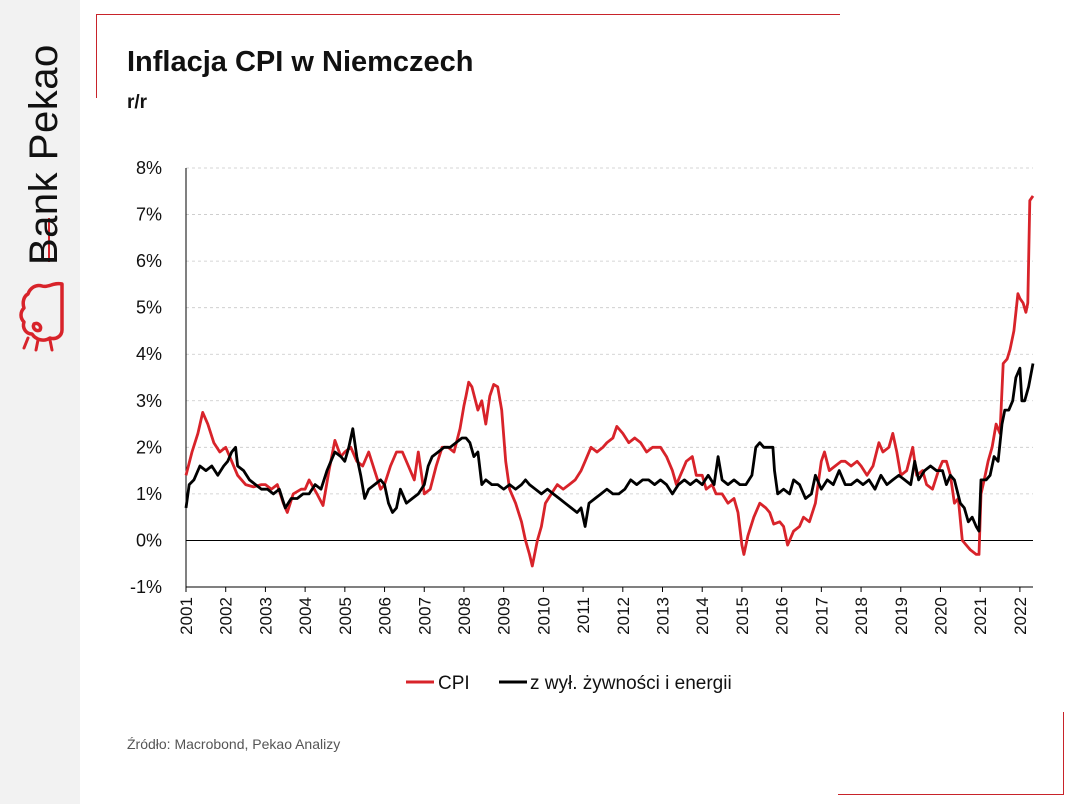  Describe the element at coordinates (583, 615) in the screenshot. I see `x-tick-label: 2011` at that location.